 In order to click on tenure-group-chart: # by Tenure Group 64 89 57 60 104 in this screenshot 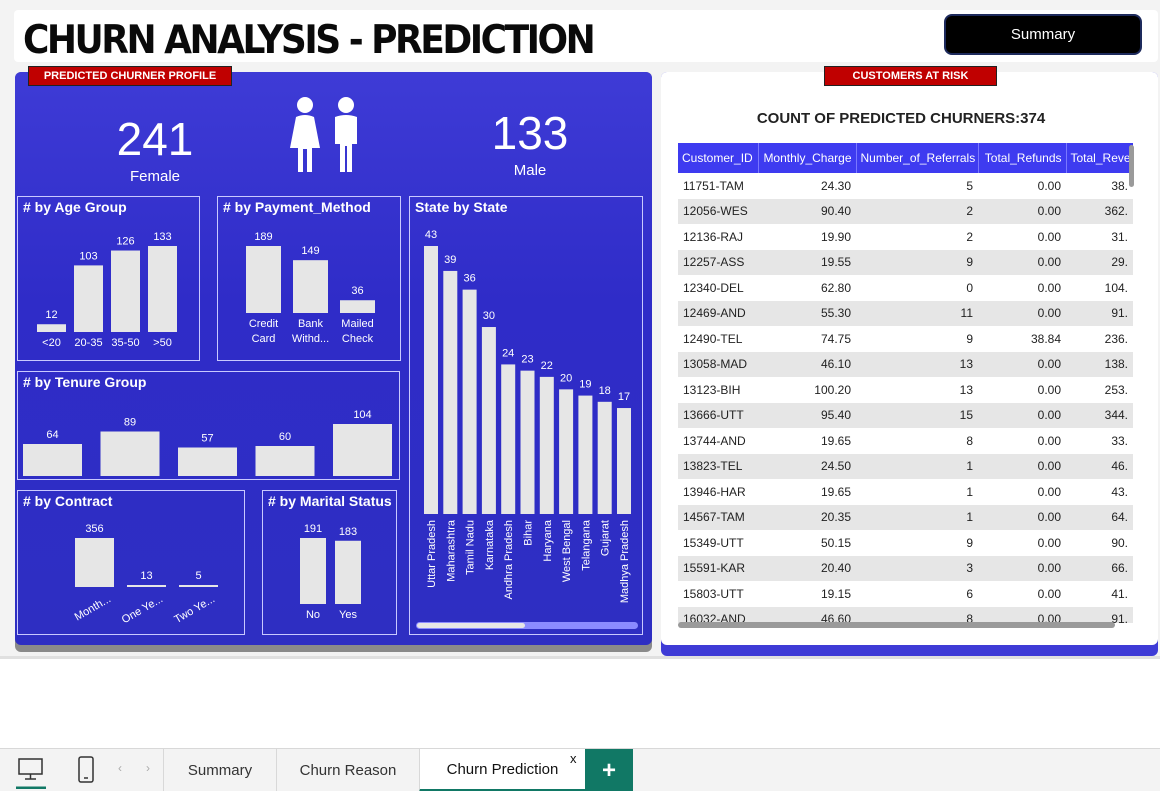, I will do `click(208, 425)`.